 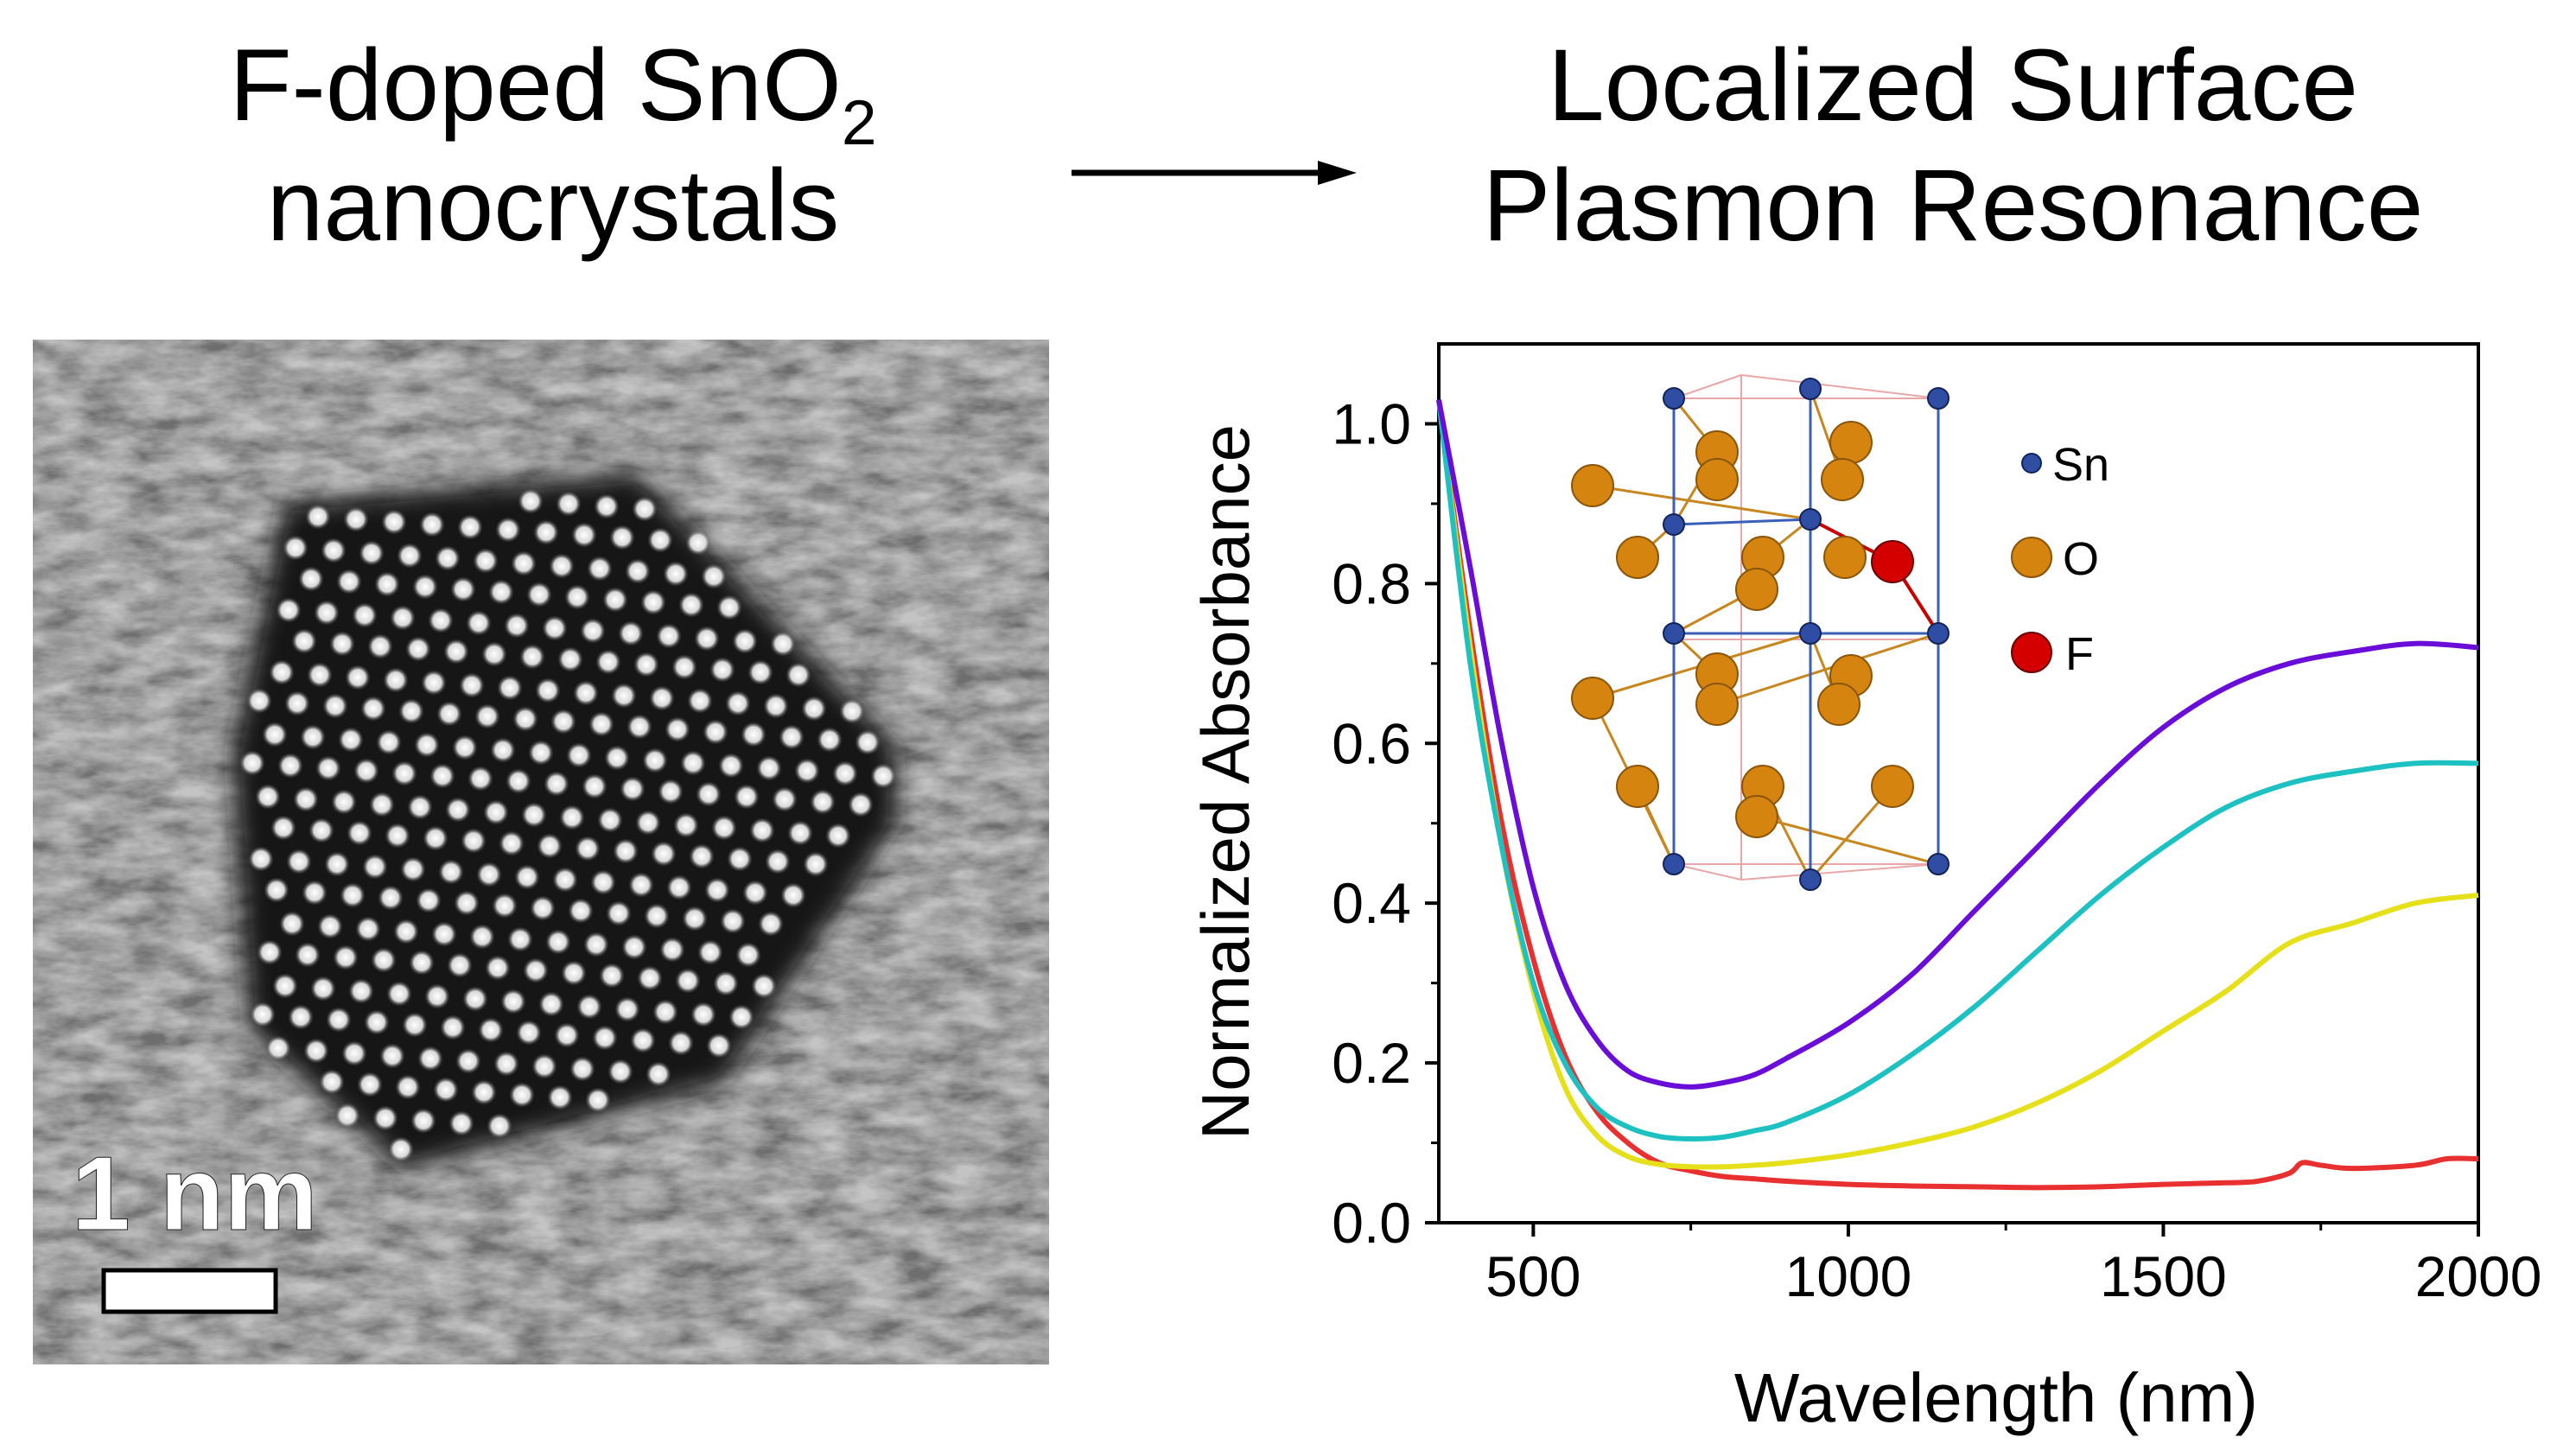 I want to click on bond, so click(x=1827, y=669).